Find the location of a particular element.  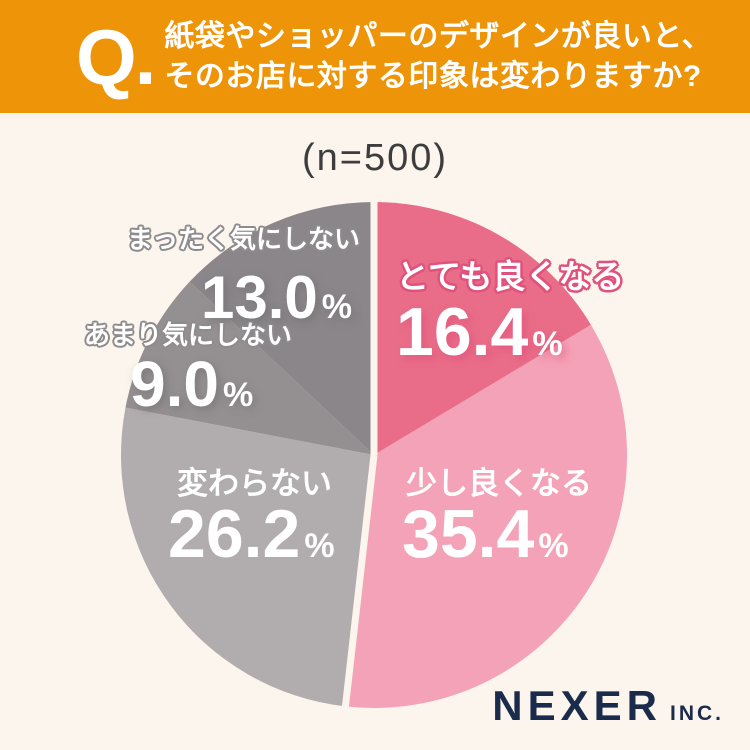

pie-value-totemo-yokunaru: 16.4% is located at coordinates (479, 332).